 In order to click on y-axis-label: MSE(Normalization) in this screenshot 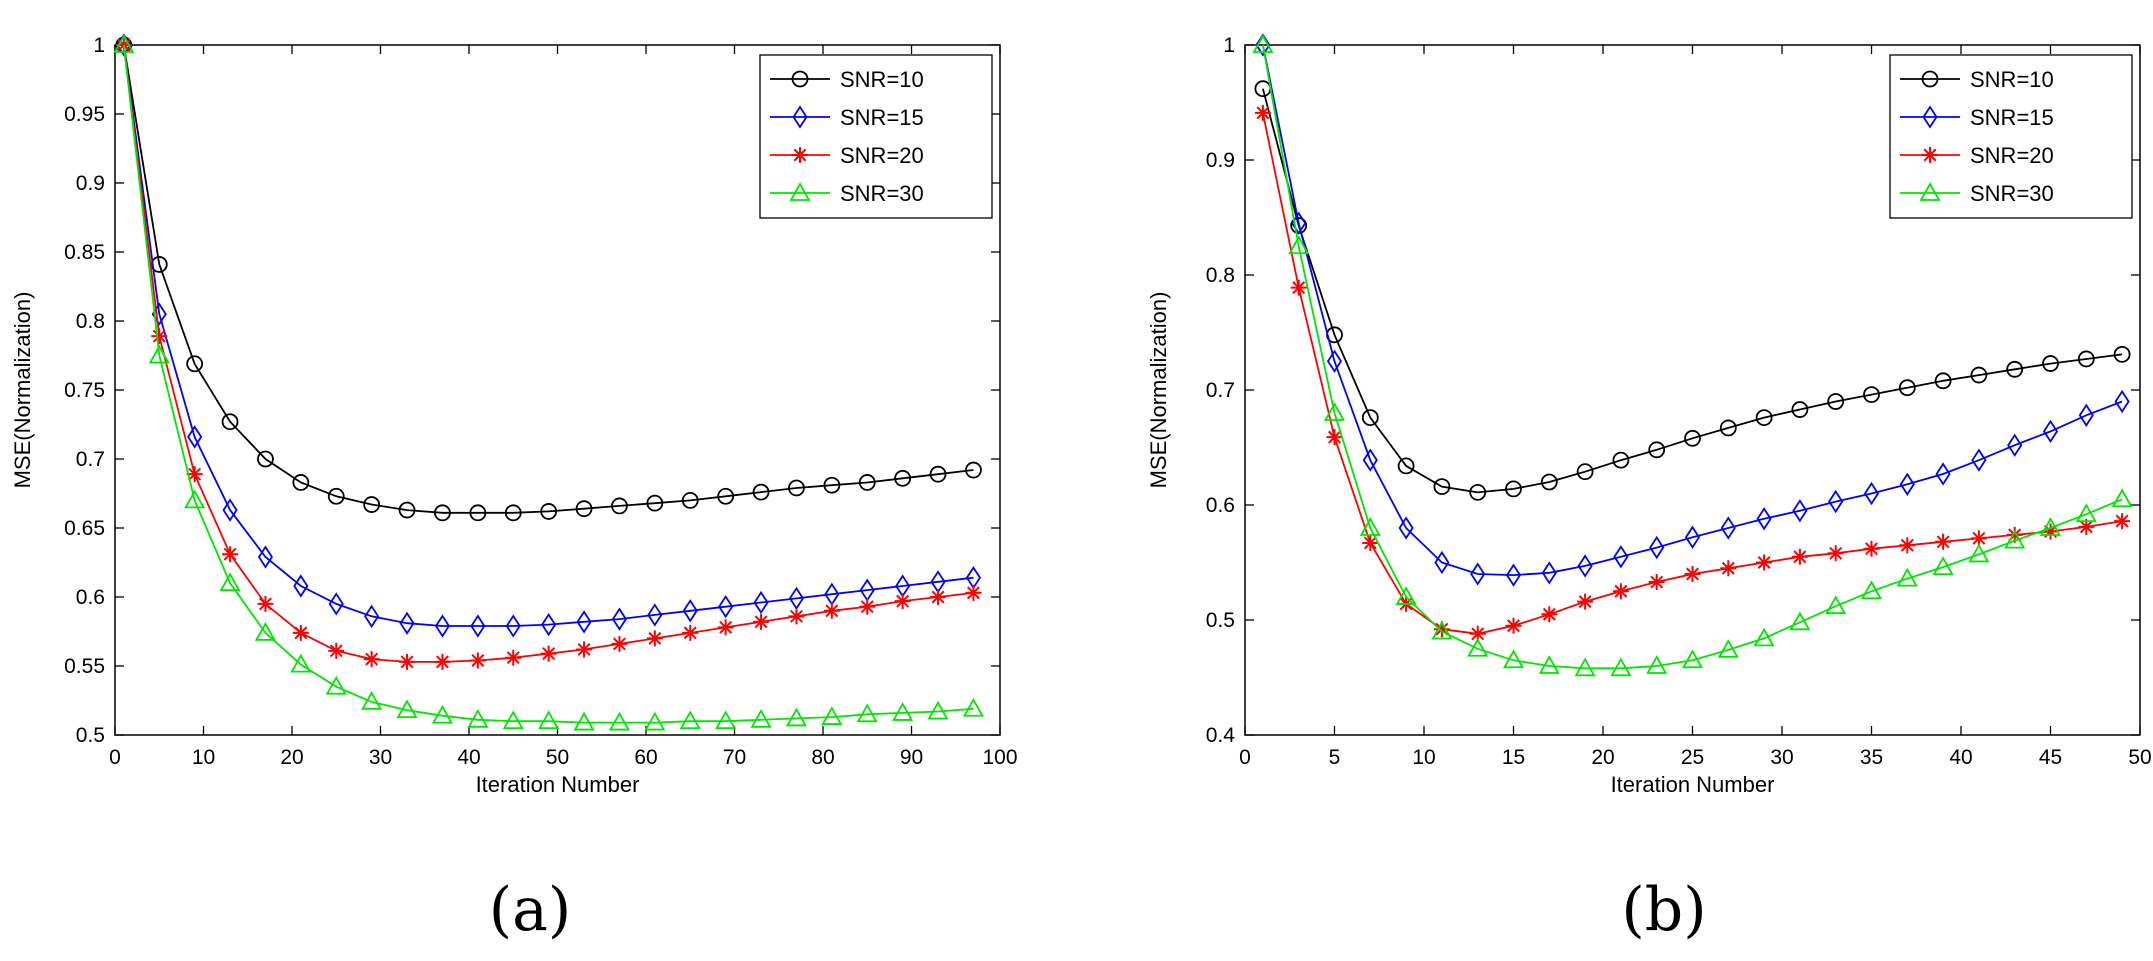, I will do `click(22, 390)`.